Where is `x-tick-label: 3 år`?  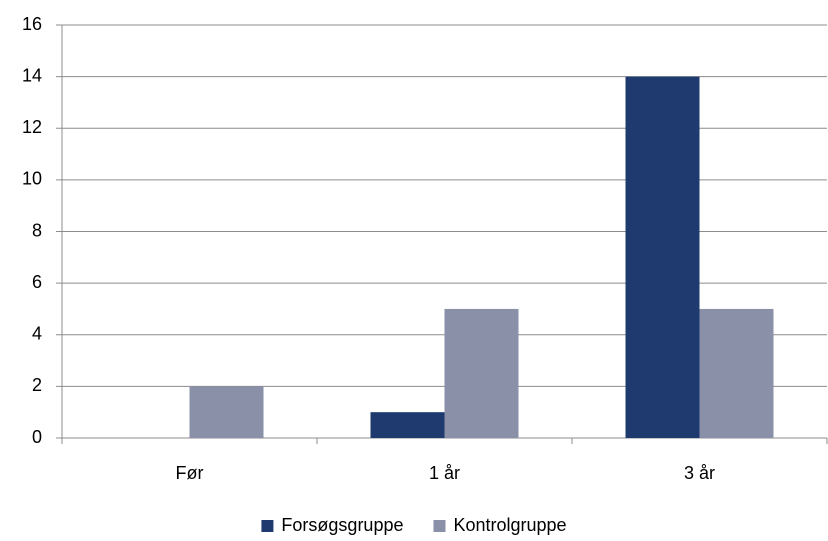 x-tick-label: 3 år is located at coordinates (699, 473).